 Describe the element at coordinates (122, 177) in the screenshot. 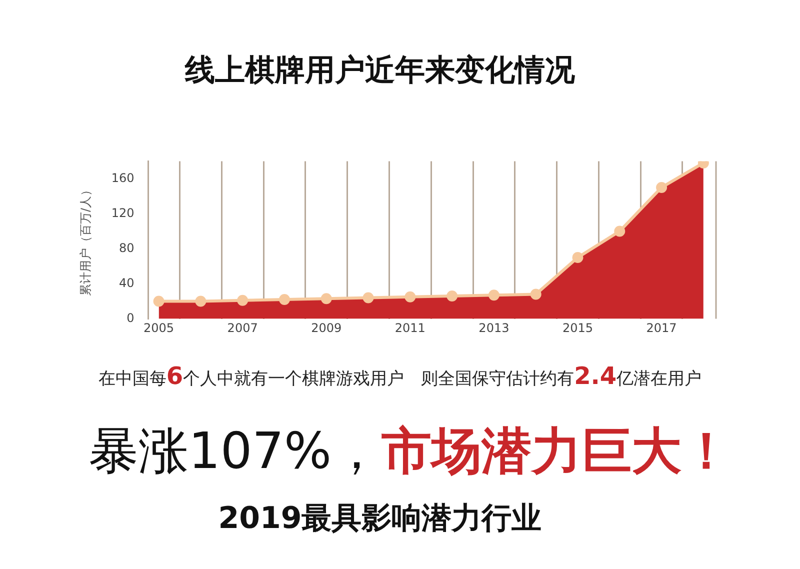

I see `y-tick-label: 160` at that location.